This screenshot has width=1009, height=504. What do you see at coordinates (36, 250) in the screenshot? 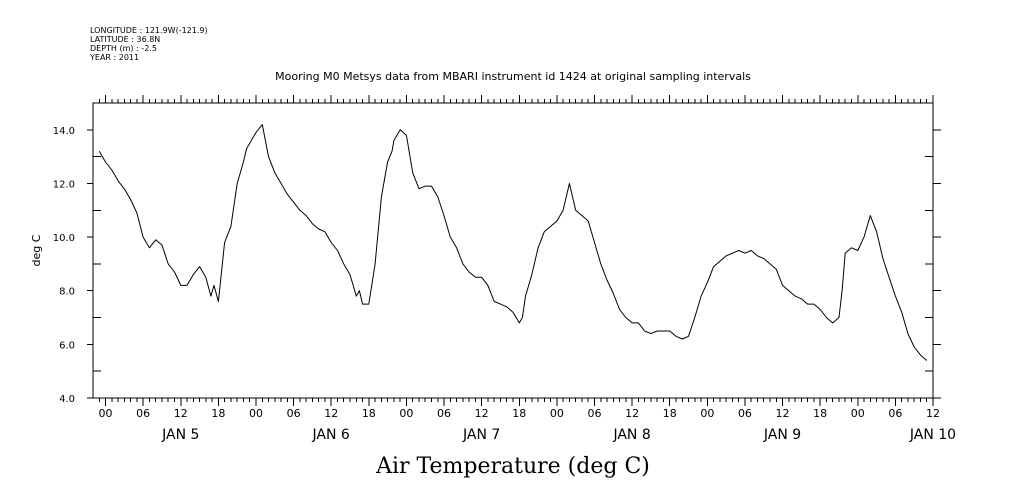
I see `y-axis-label: deg C` at bounding box center [36, 250].